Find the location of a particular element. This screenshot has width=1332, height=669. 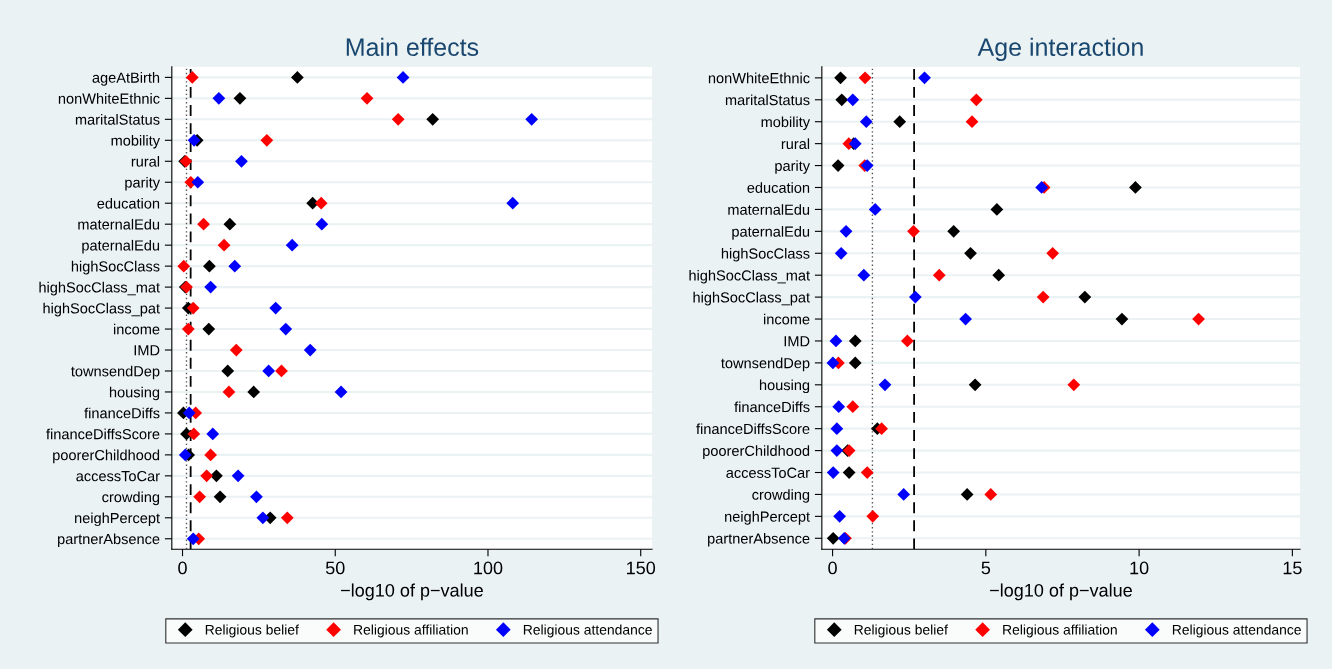

y-tick-label: parity is located at coordinates (793, 167).